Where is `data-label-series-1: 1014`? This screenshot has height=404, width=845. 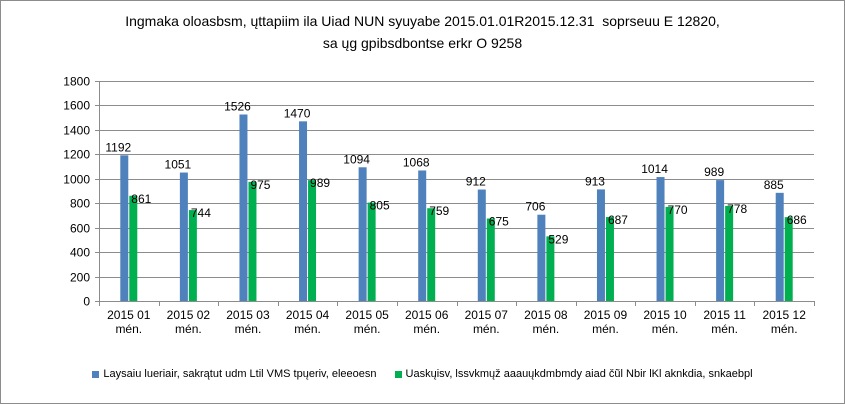 data-label-series-1: 1014 is located at coordinates (654, 169).